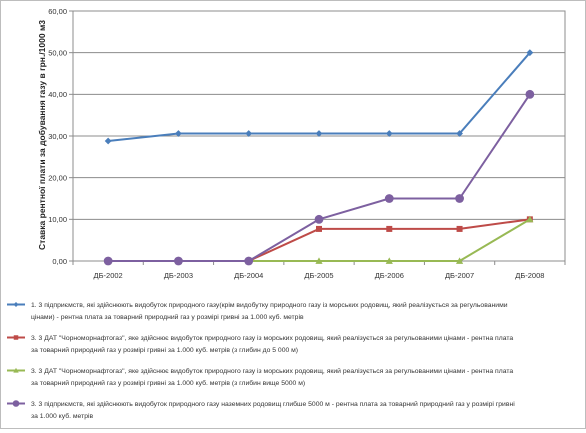 The width and height of the screenshot is (586, 433). What do you see at coordinates (57, 11) in the screenshot?
I see `y-tick-label: 60,00` at bounding box center [57, 11].